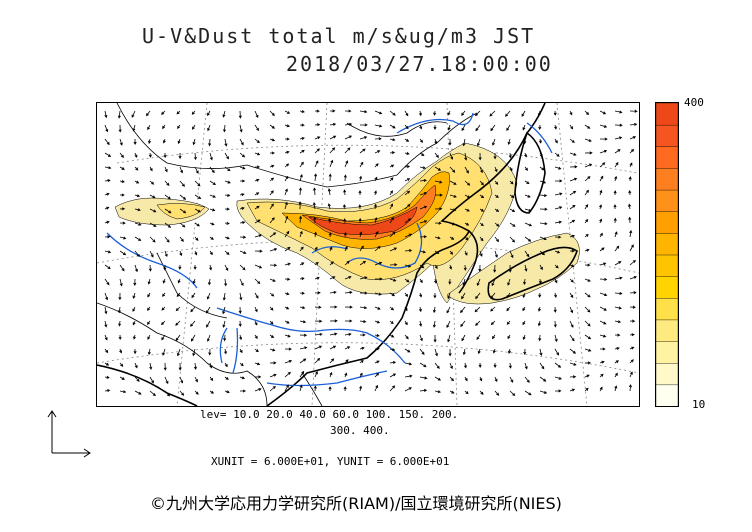  I want to click on levels-line-2: 300. 400., so click(360, 430).